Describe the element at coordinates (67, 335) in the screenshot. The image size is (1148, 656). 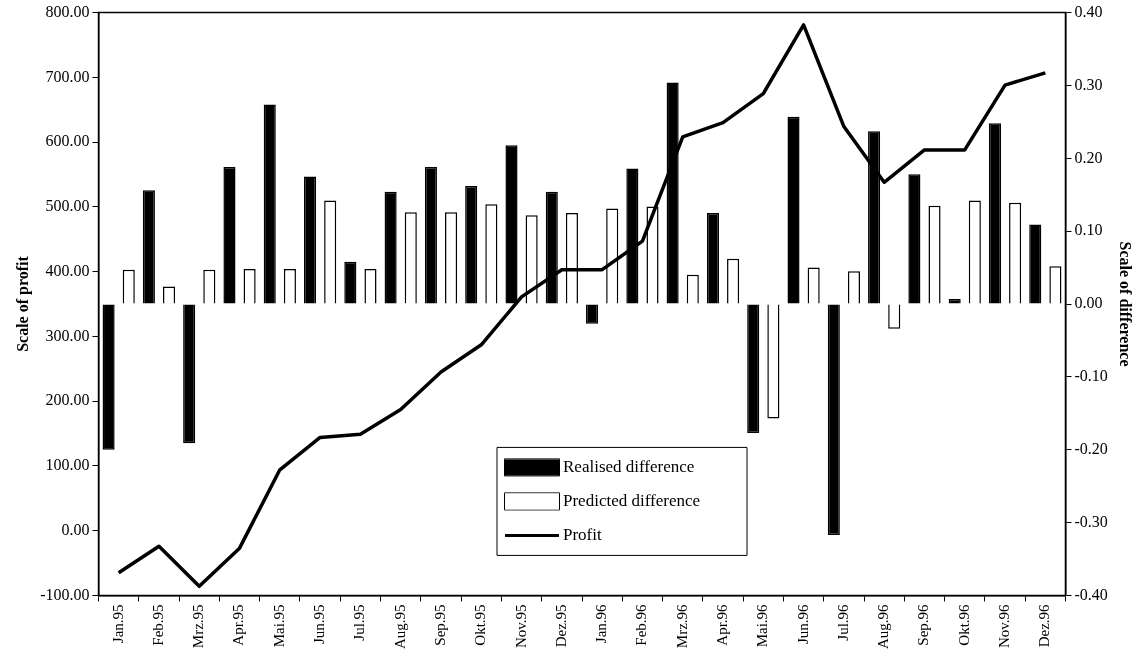
I see `y-tick-label: 300.00` at that location.